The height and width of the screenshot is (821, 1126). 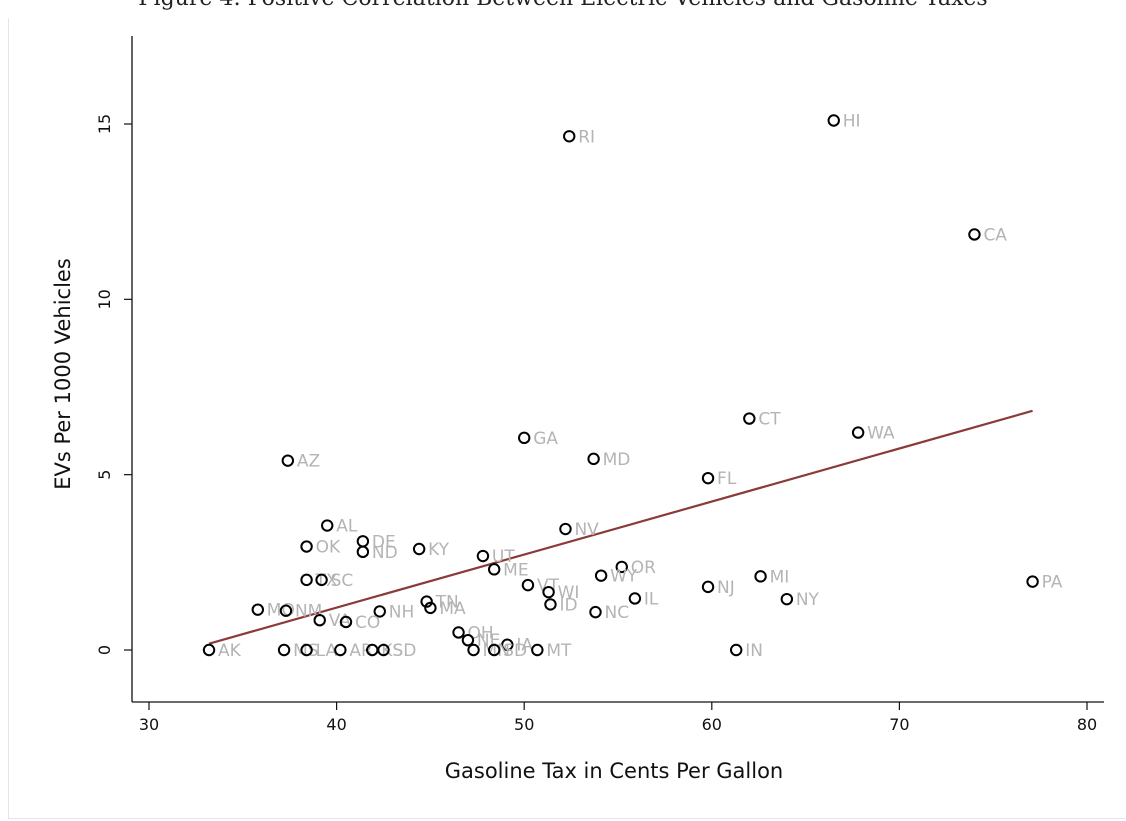 What do you see at coordinates (651, 599) in the screenshot?
I see `data-point-label: IL` at bounding box center [651, 599].